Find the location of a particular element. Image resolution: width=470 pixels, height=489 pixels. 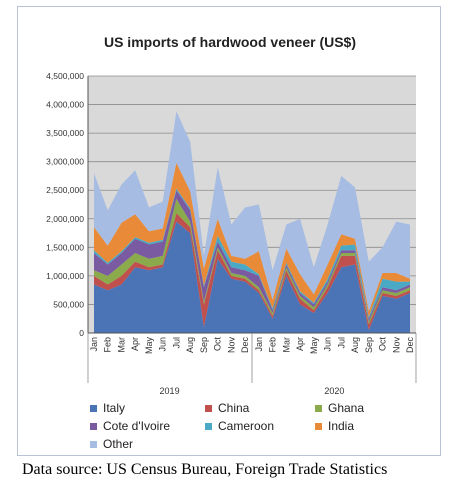

legend-label: Other is located at coordinates (118, 444).